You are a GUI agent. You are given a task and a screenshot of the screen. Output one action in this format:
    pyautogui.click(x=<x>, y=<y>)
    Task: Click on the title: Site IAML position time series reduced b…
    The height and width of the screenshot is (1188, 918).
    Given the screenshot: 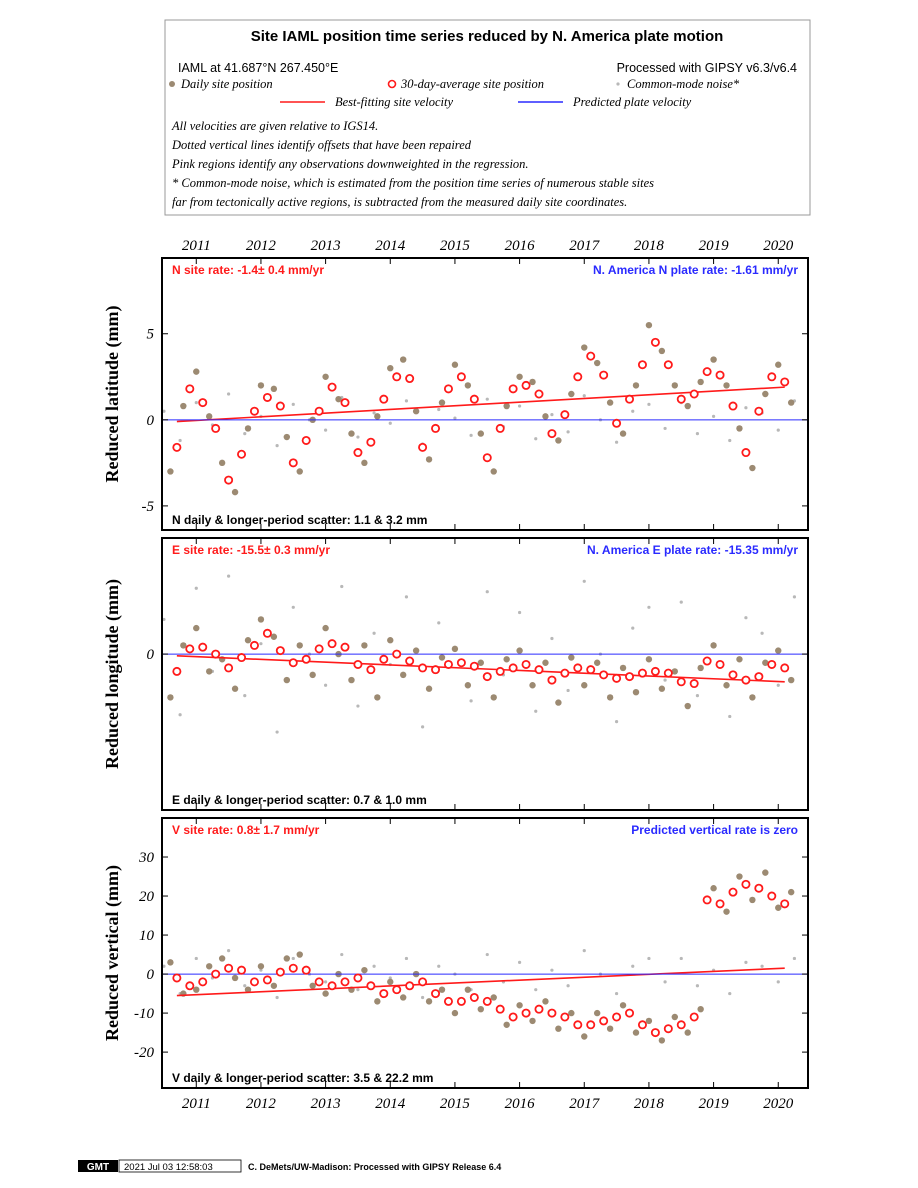 What is the action you would take?
    pyautogui.click(x=487, y=36)
    